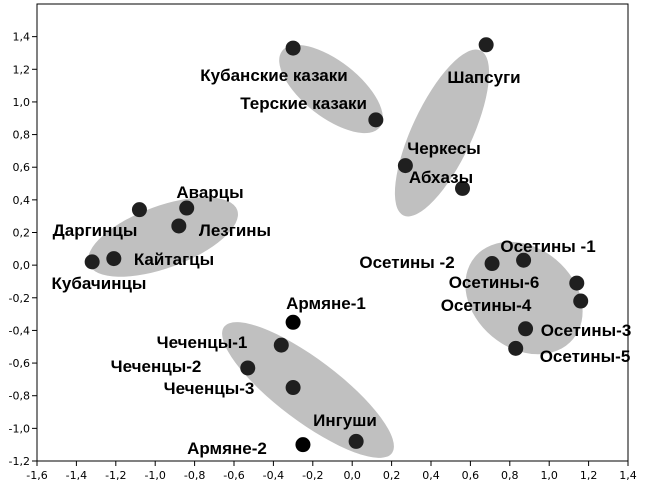 The height and width of the screenshot is (493, 655). I want to click on point-label: Осетины -2, so click(406, 262).